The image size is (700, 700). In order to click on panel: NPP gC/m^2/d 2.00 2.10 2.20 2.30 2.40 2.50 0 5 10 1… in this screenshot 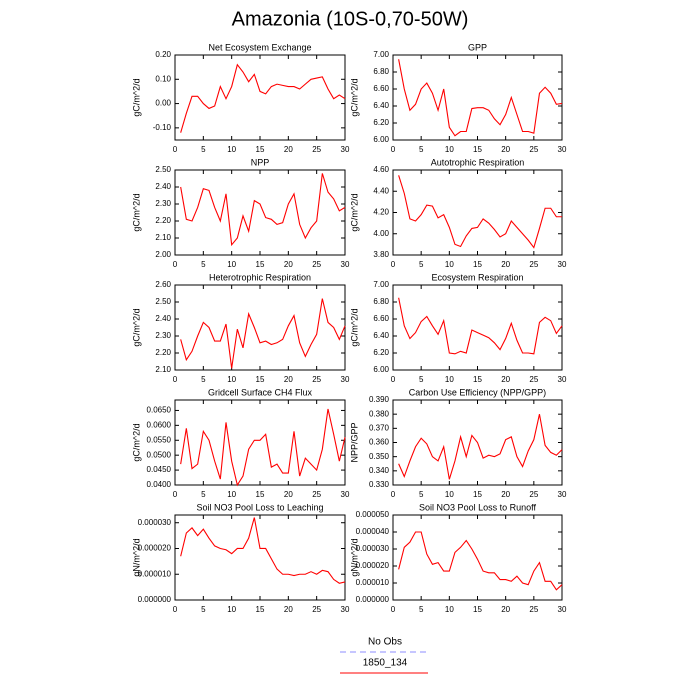, I will do `click(240, 213)`.